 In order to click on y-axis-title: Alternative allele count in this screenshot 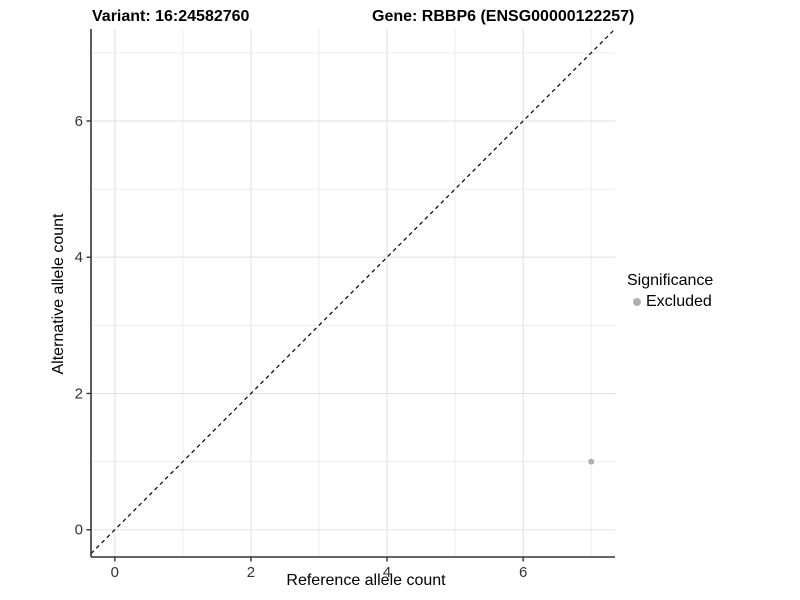, I will do `click(58, 294)`.